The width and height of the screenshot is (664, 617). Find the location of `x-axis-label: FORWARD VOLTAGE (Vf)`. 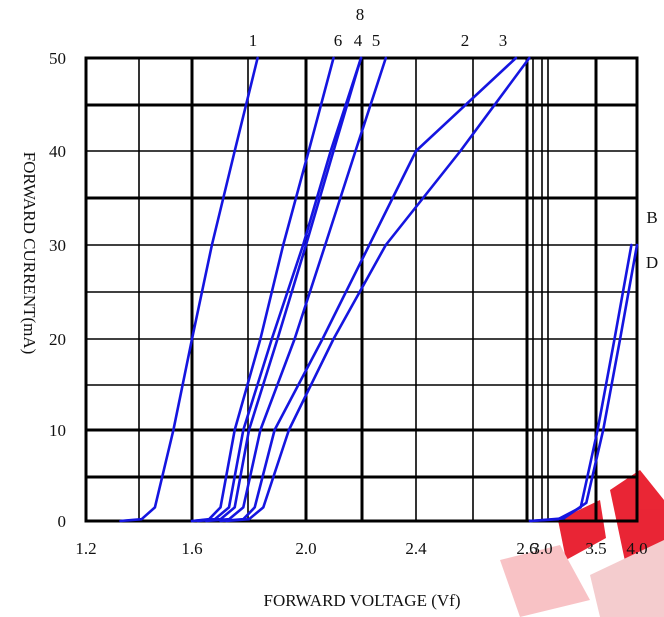

x-axis-label: FORWARD VOLTAGE (Vf) is located at coordinates (362, 600).